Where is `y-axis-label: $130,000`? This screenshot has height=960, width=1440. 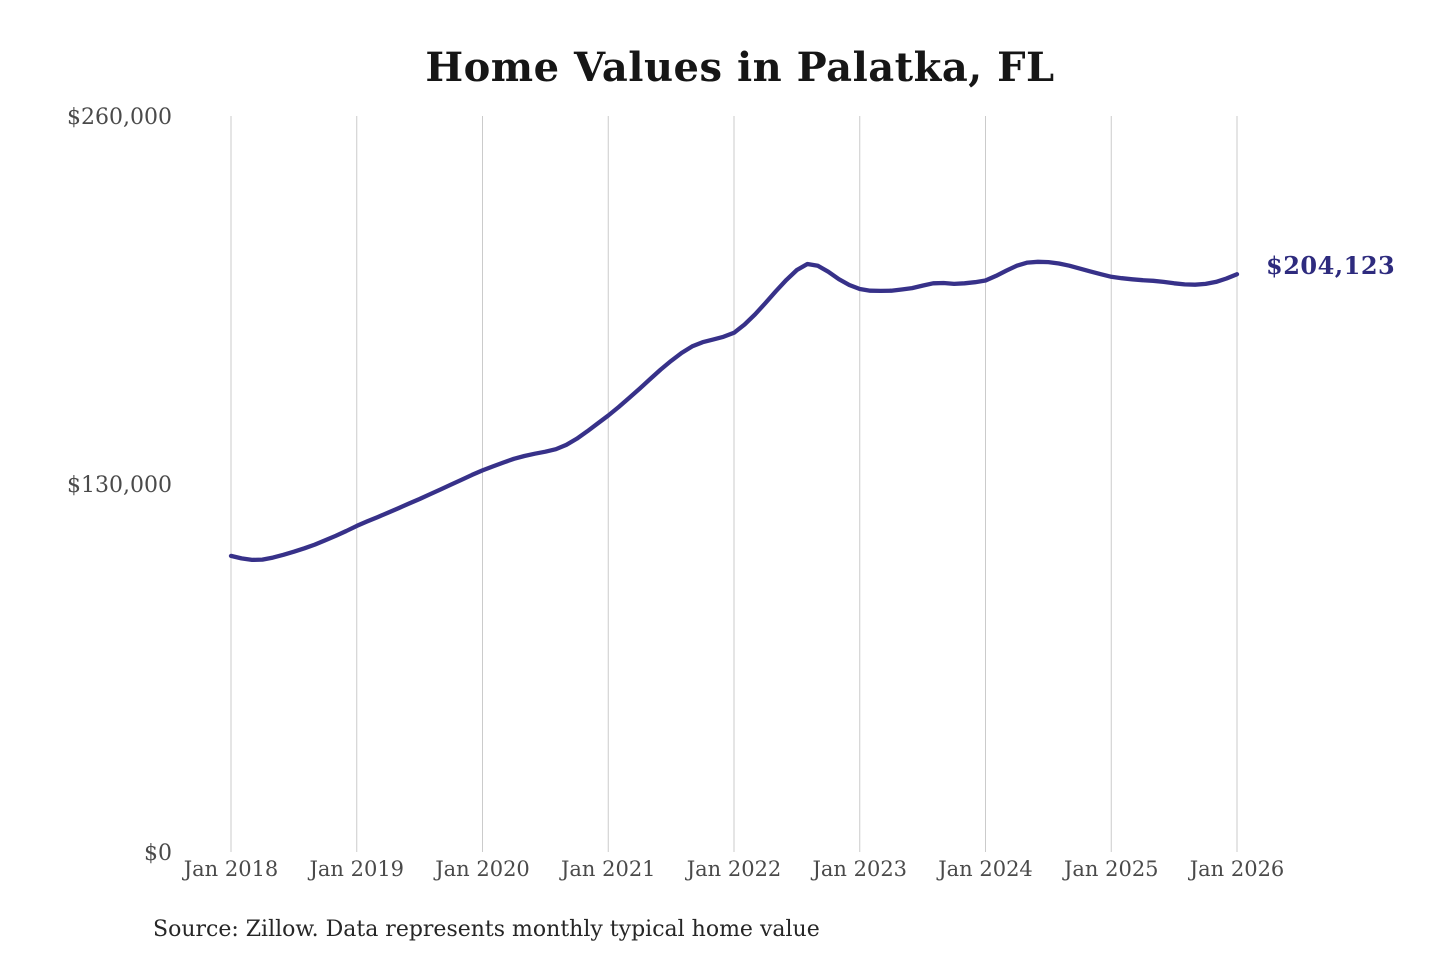
y-axis-label: $130,000 is located at coordinates (119, 485).